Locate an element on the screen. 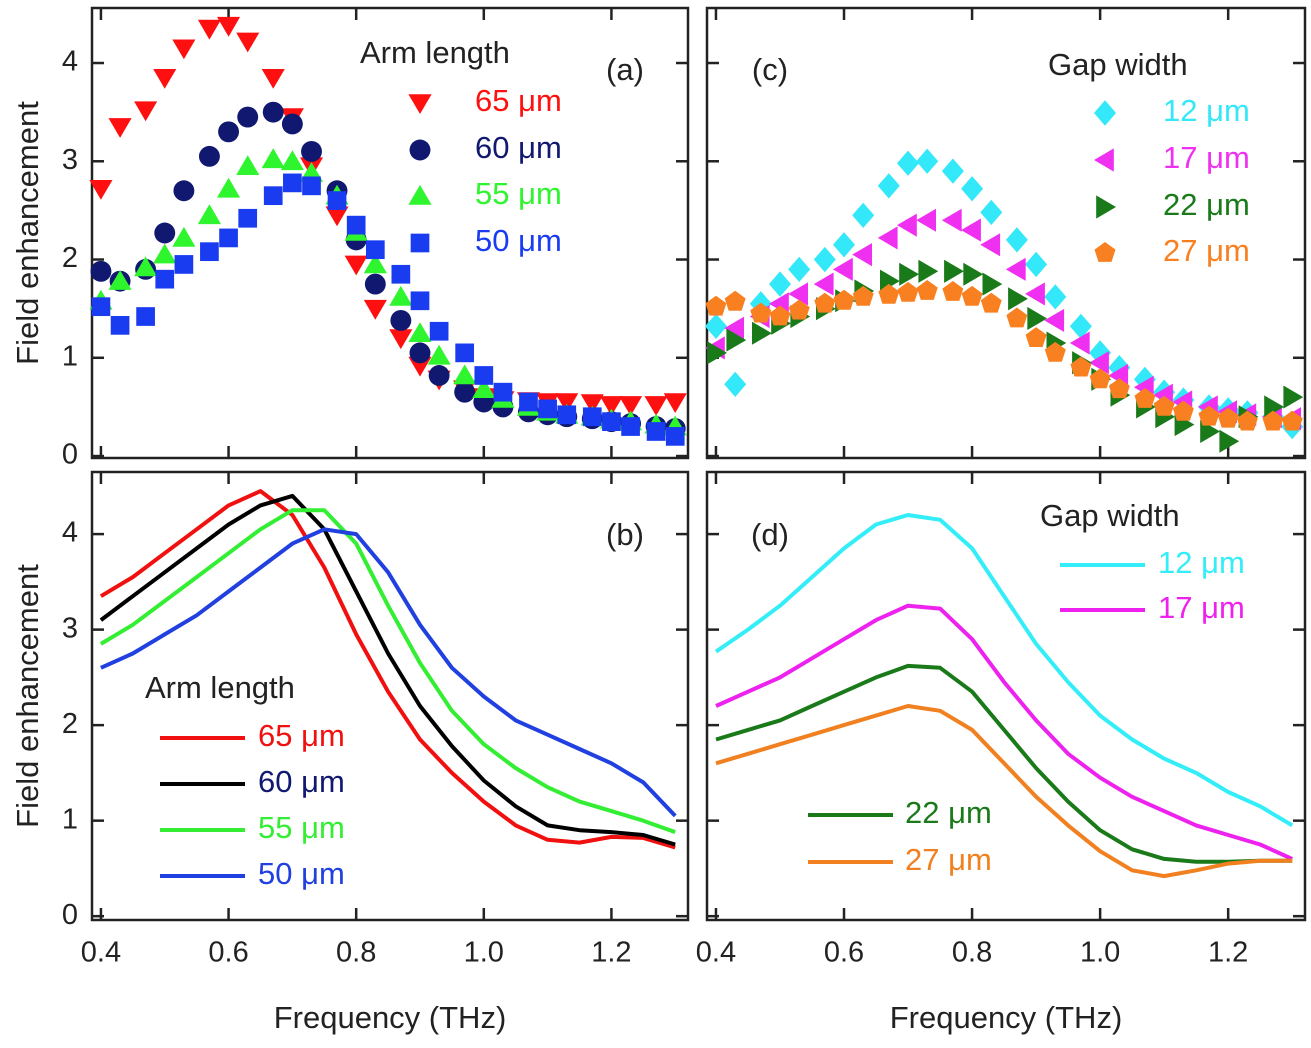 This screenshot has width=1311, height=1048. legend-label: 65 μm is located at coordinates (518, 100).